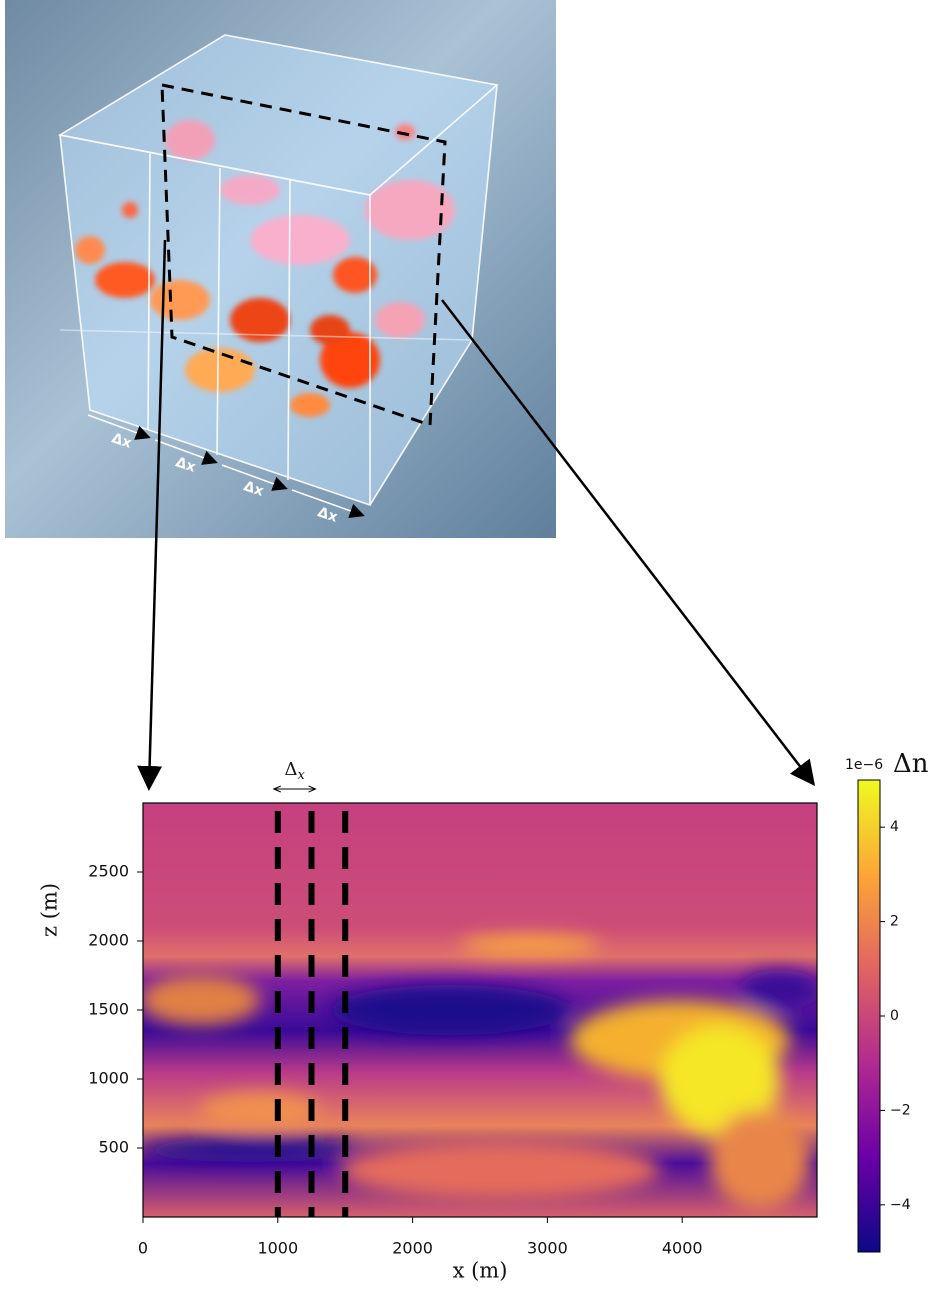 This screenshot has height=1291, width=939. What do you see at coordinates (108, 940) in the screenshot?
I see `y-tick-label: 2000` at bounding box center [108, 940].